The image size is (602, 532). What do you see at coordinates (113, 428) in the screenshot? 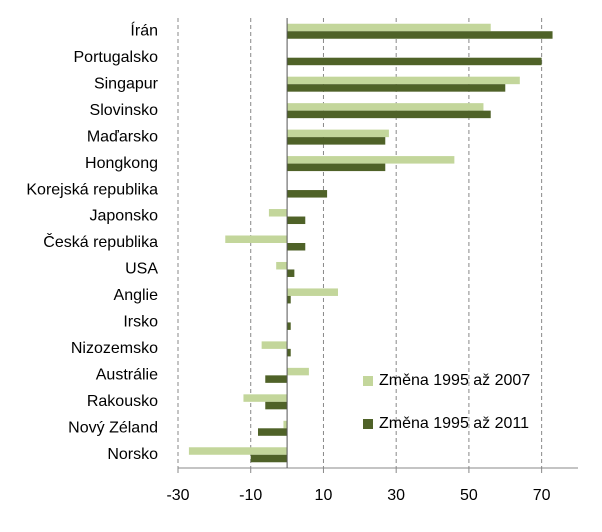
I see `y-tick-label: Nový Zéland` at bounding box center [113, 428].